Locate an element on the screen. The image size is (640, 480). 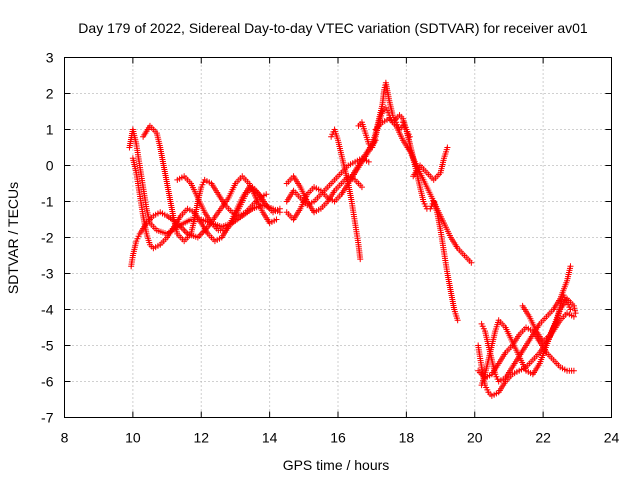
series-arc-i is located at coordinates (346, 194).